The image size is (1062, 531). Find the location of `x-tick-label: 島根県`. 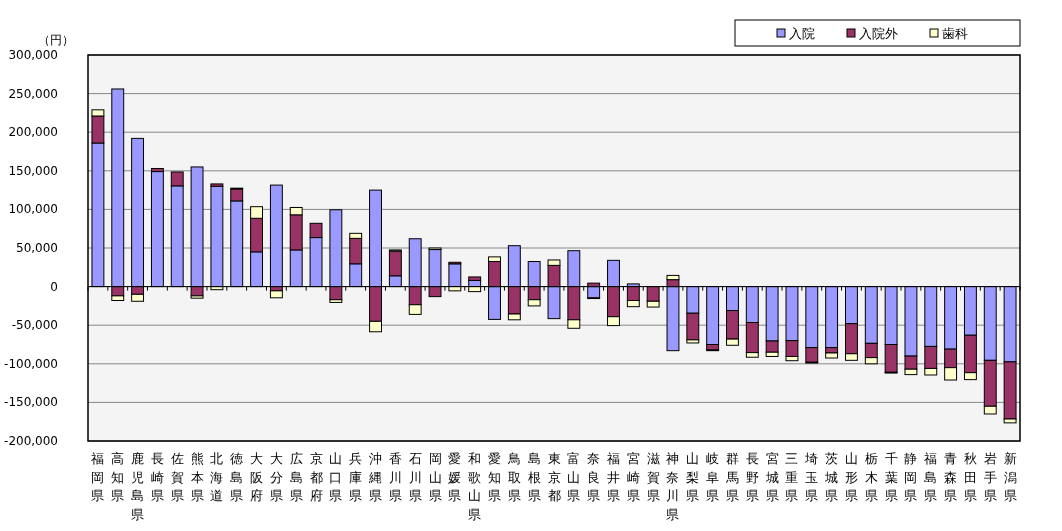

x-tick-label: 島根県 is located at coordinates (534, 477).